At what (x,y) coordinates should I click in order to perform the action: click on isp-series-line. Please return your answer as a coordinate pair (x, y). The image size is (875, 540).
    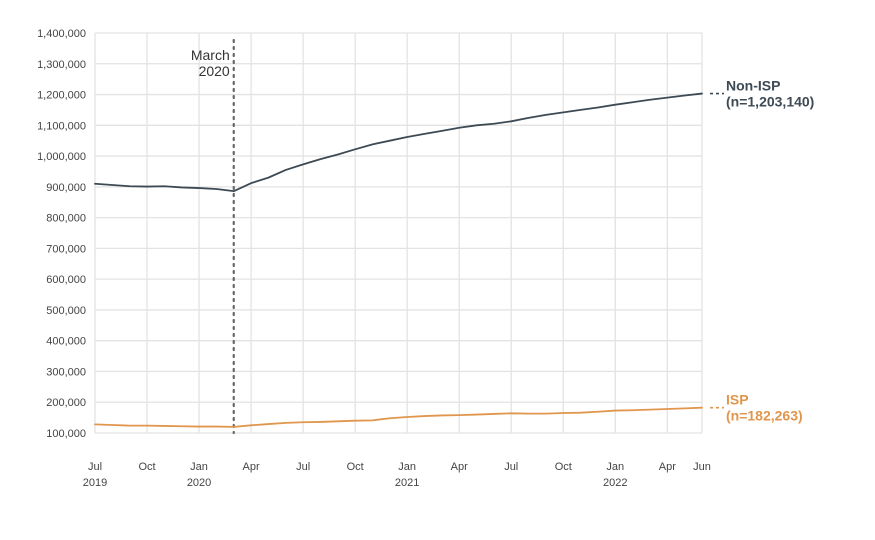
    Looking at the image, I should click on (398, 417).